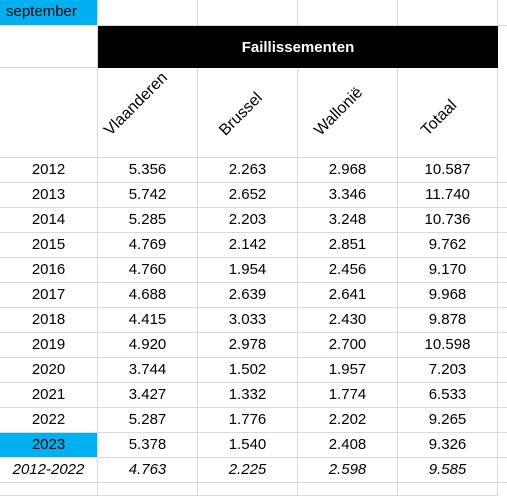  I want to click on value-cell: 10.587, so click(448, 170).